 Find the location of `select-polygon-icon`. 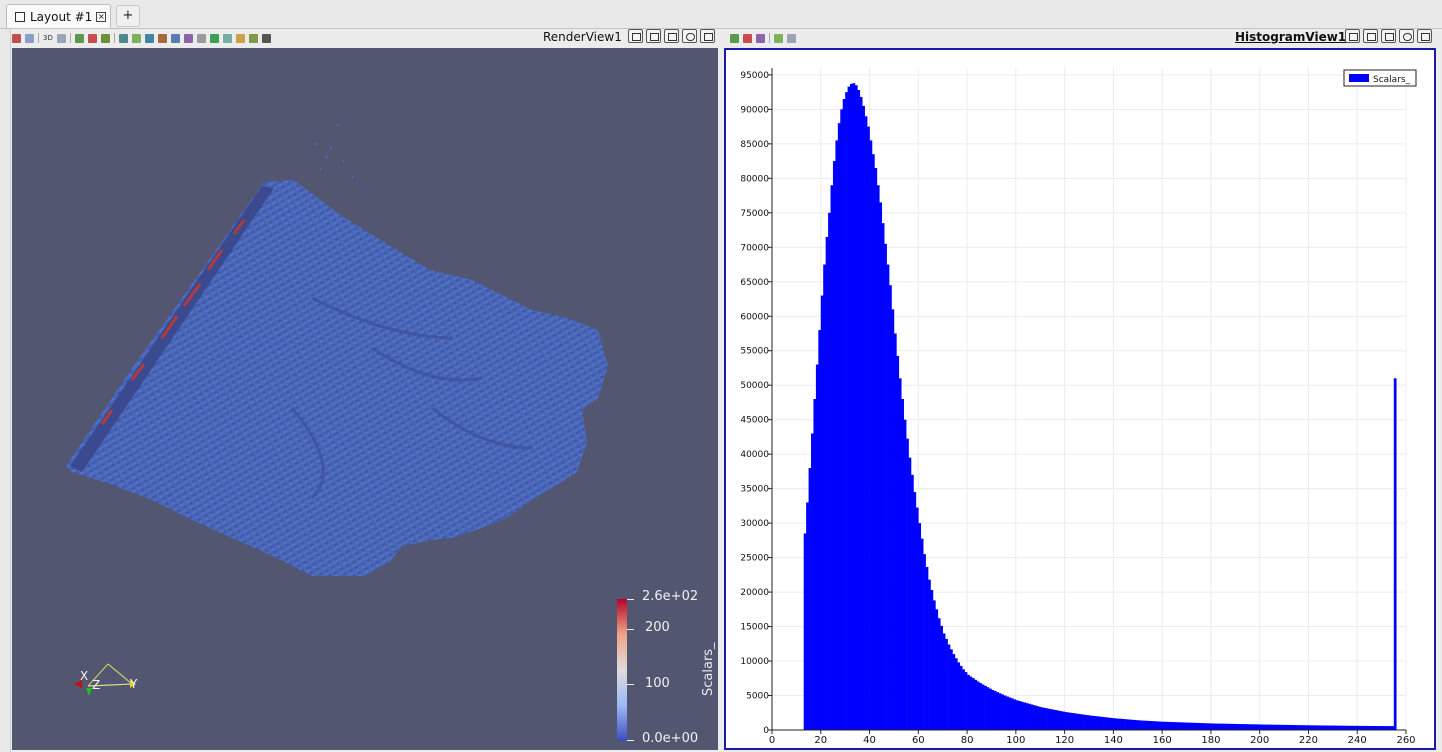

select-polygon-icon is located at coordinates (149, 38).